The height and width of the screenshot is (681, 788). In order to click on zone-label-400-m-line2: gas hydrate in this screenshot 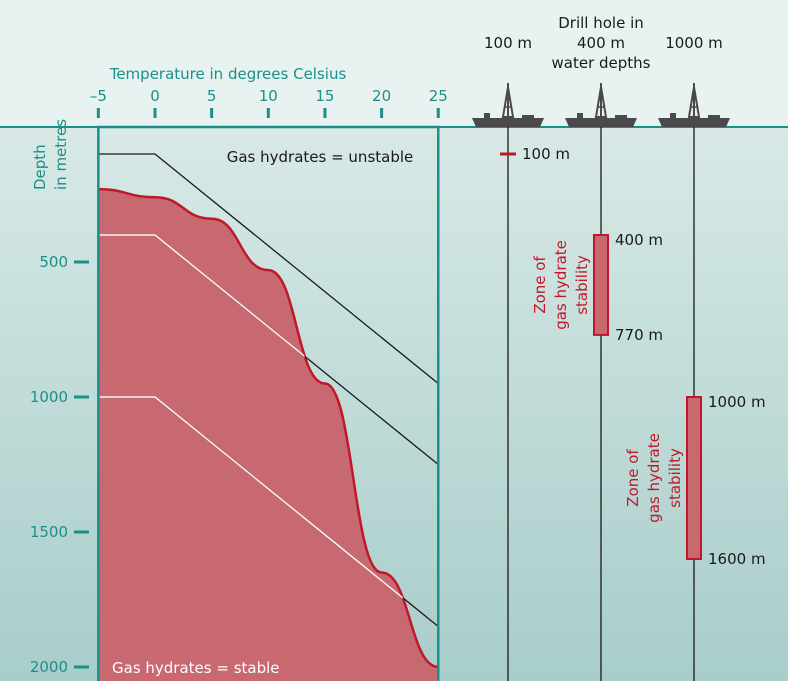, I will do `click(561, 285)`.